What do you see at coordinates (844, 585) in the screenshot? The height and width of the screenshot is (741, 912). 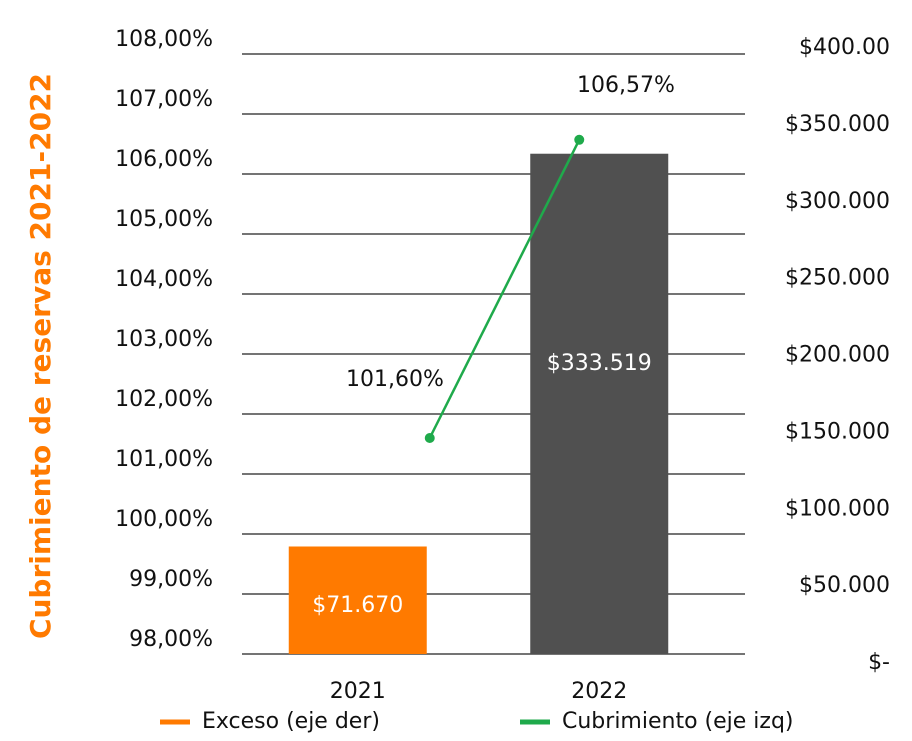 I see `y2-tick-label: $50.000` at bounding box center [844, 585].